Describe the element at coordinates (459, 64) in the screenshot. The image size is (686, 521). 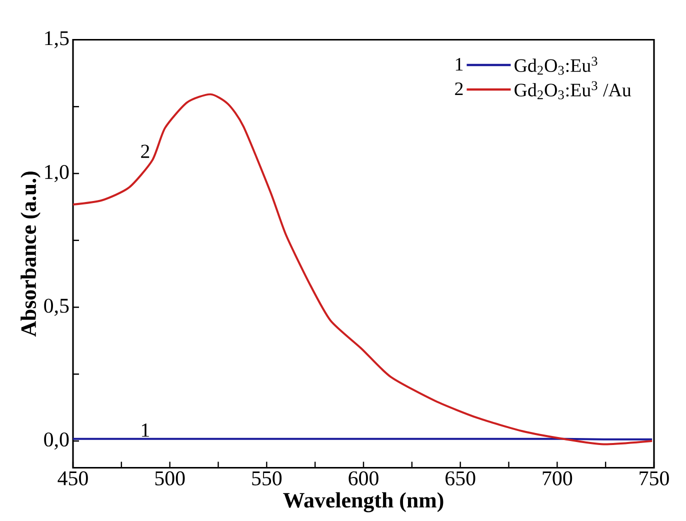
I see `text: 1` at that location.